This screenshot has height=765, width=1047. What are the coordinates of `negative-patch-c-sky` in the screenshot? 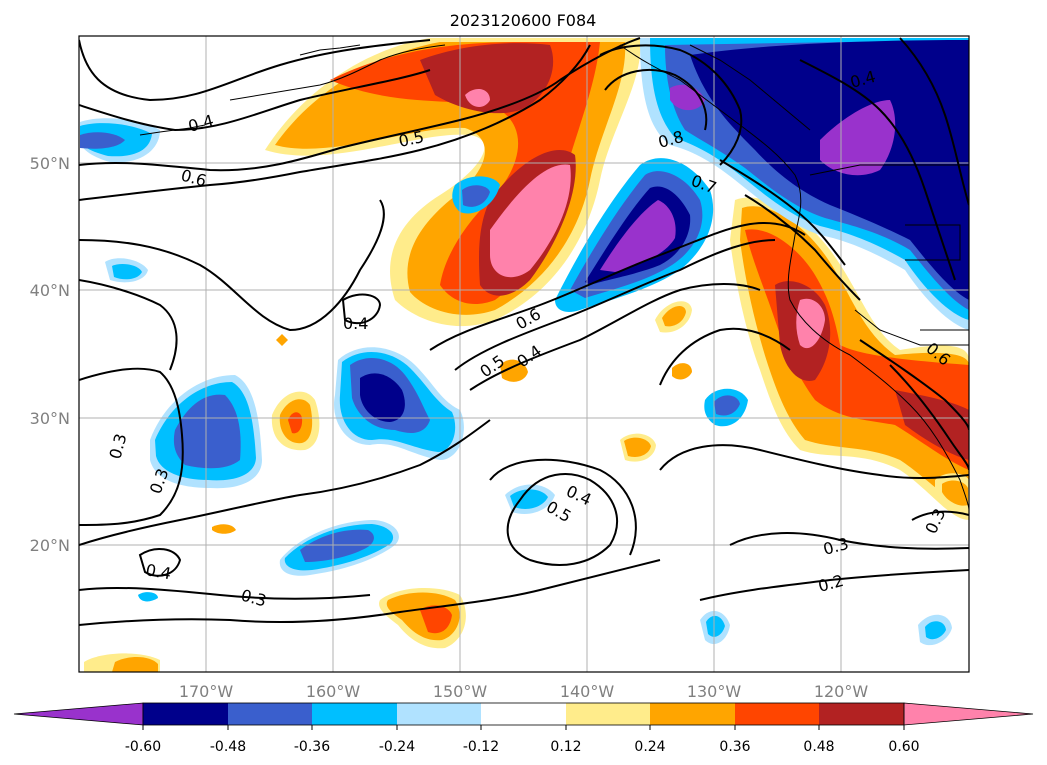 It's located at (127, 272).